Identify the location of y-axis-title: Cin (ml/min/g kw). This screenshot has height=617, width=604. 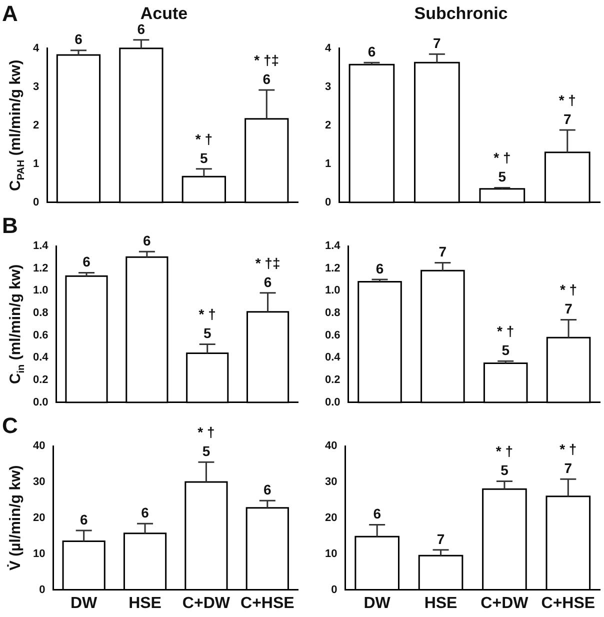
(17, 324).